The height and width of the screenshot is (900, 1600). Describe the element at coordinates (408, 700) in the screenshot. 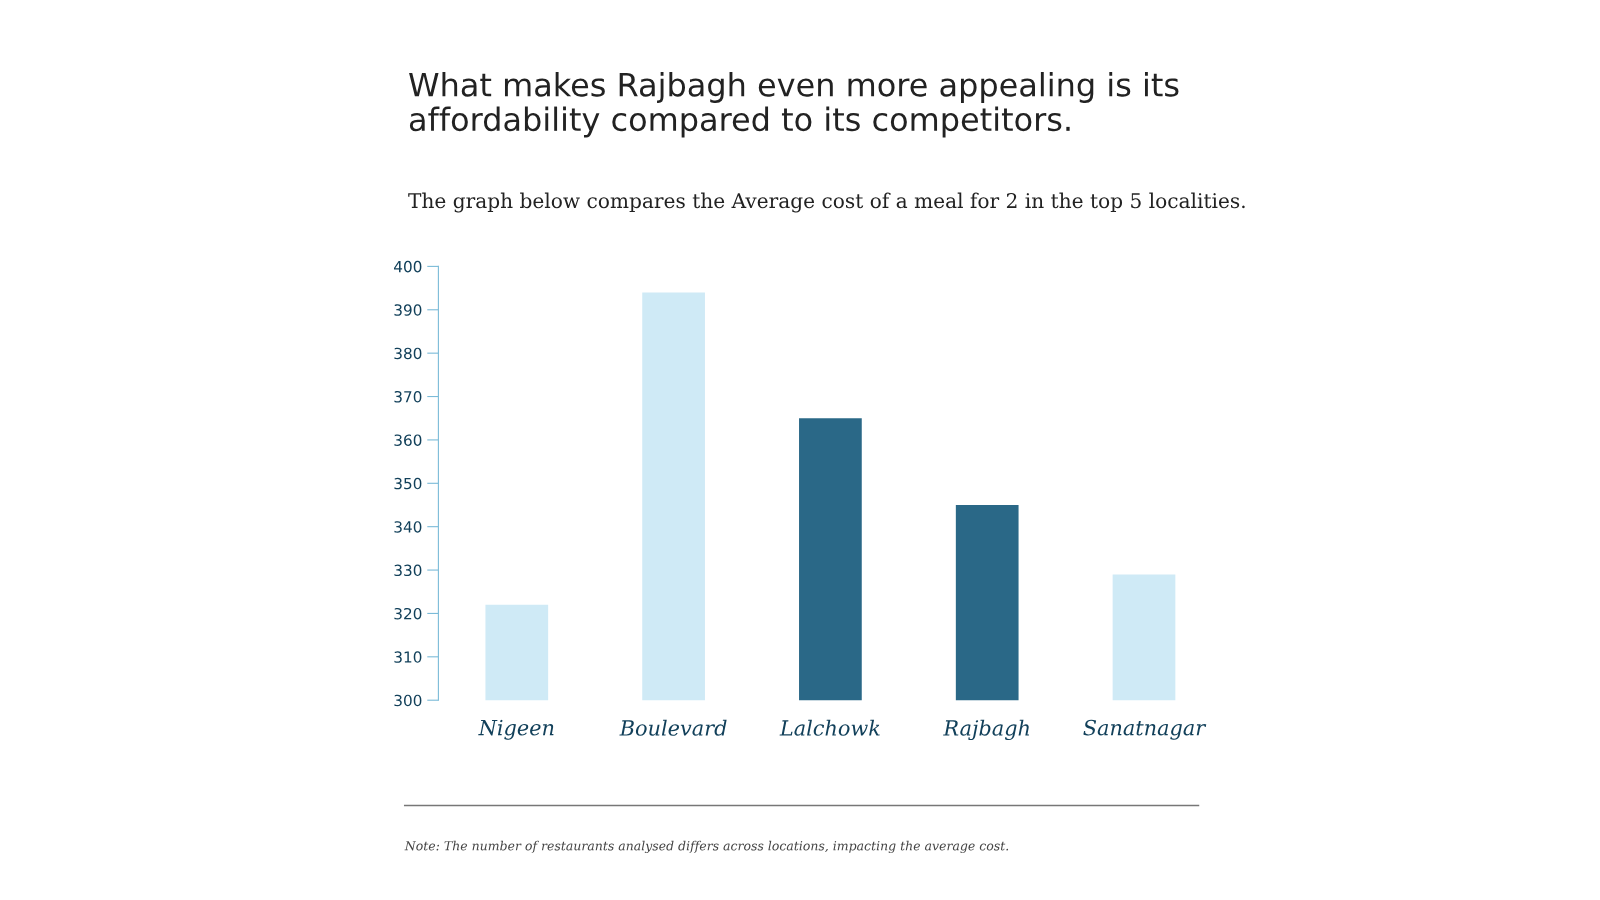

I see `y-tick-label: 300` at that location.